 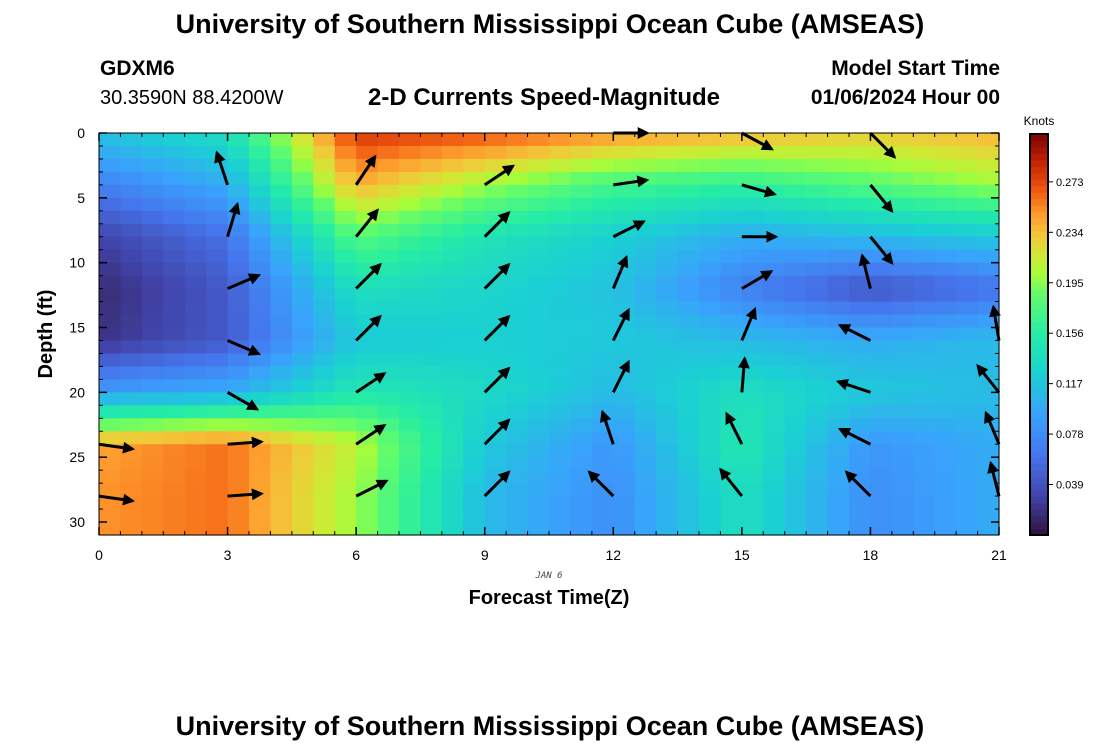 What do you see at coordinates (81, 198) in the screenshot?
I see `y-tick-label: 5` at bounding box center [81, 198].